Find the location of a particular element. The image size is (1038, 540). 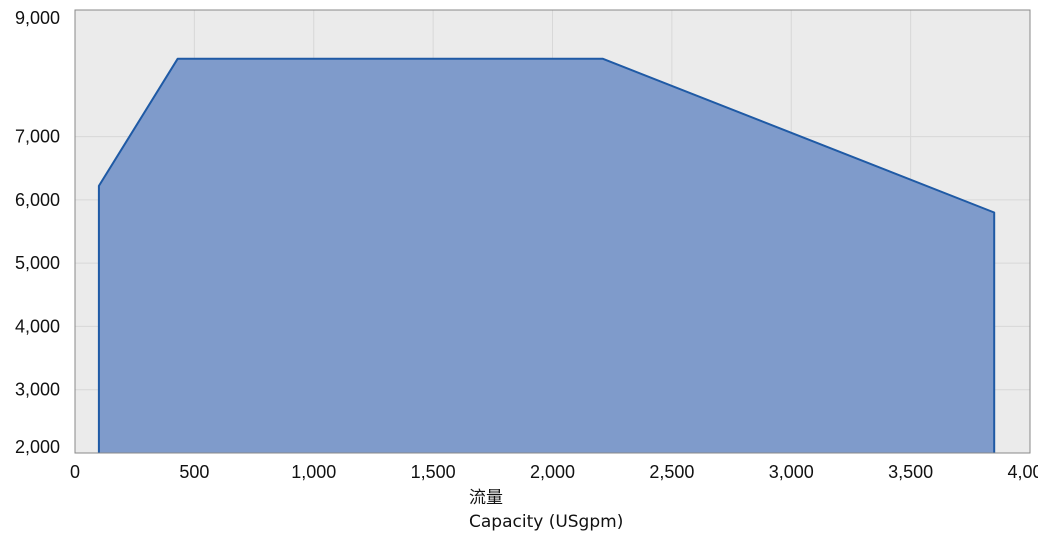

x-tick-label: 1,500 is located at coordinates (433, 472).